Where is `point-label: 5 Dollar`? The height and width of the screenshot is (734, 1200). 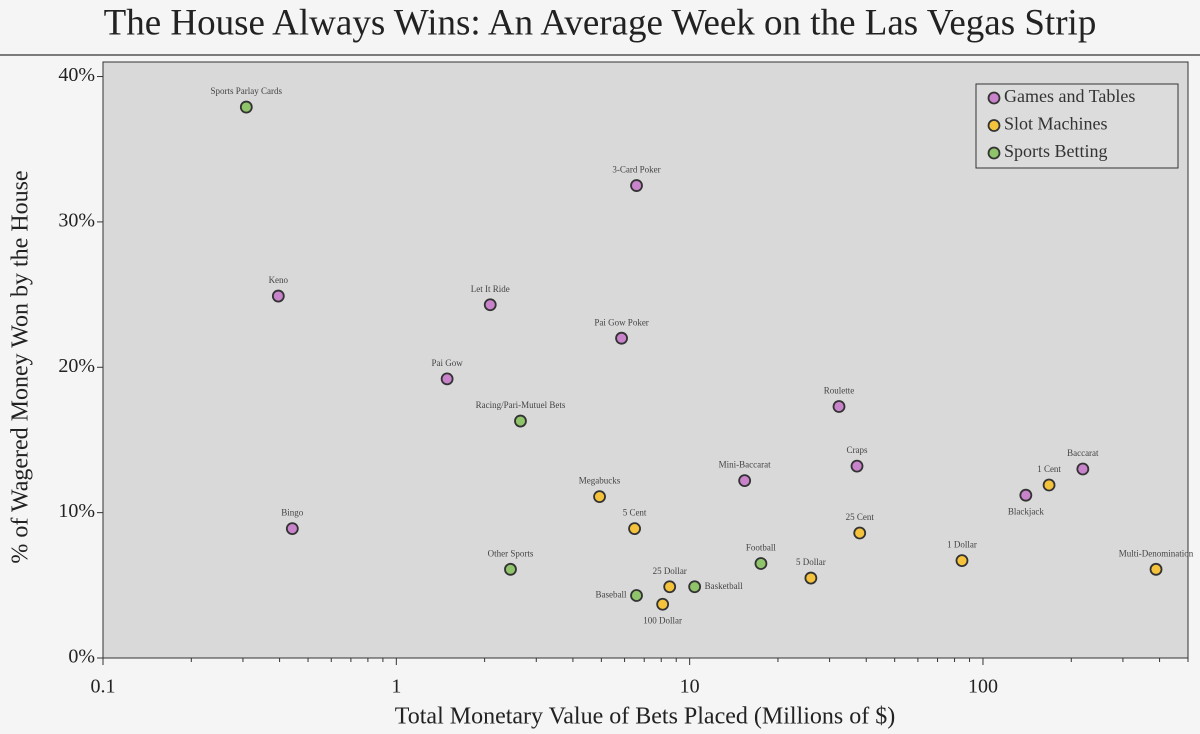
point-label: 5 Dollar is located at coordinates (811, 562).